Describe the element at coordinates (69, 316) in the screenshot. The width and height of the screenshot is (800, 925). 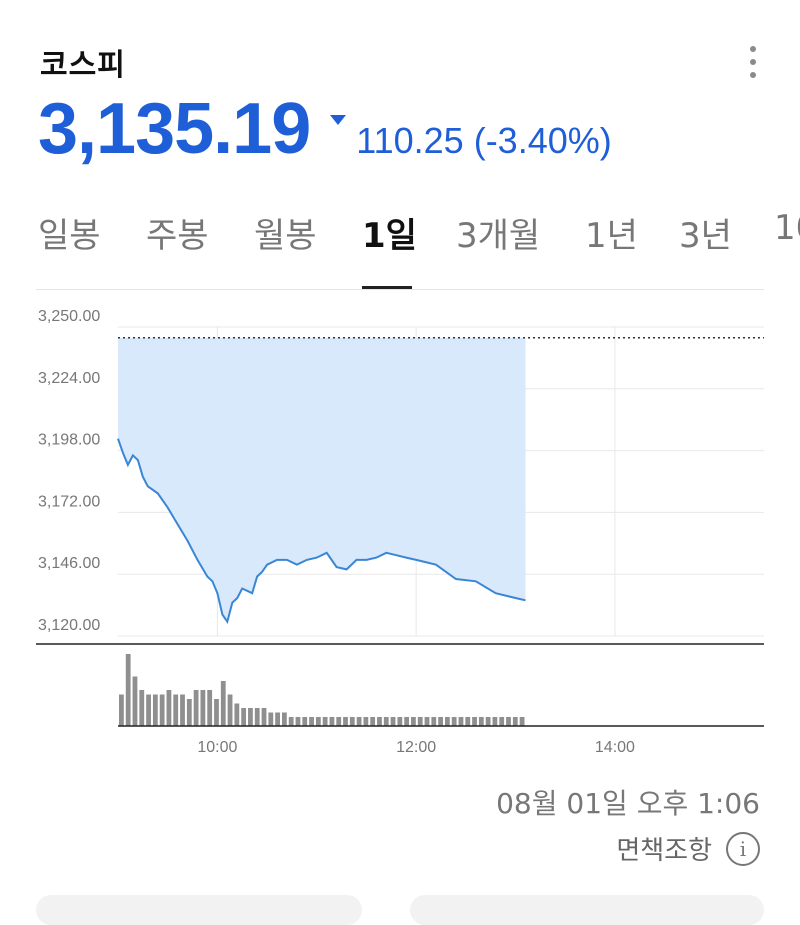
I see `y-tick-label: 3,250.00` at that location.